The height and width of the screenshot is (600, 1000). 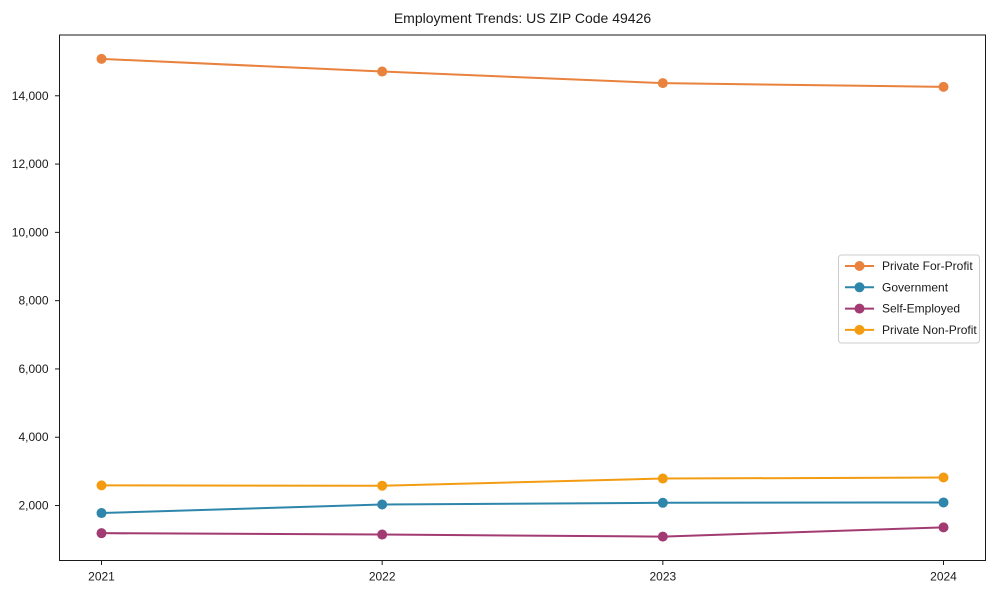 What do you see at coordinates (915, 287) in the screenshot?
I see `legend-label: Government` at bounding box center [915, 287].